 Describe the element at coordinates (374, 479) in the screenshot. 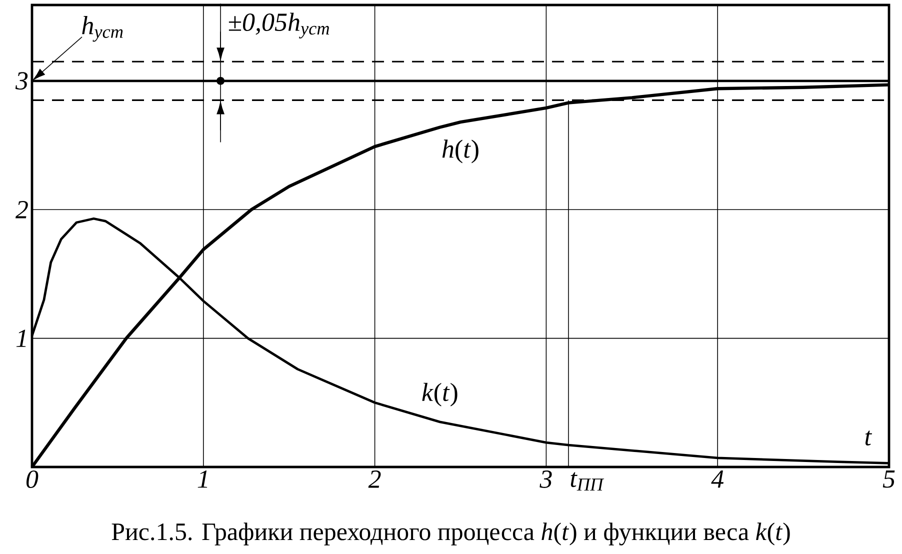

I see `x-tick-label: 2` at that location.